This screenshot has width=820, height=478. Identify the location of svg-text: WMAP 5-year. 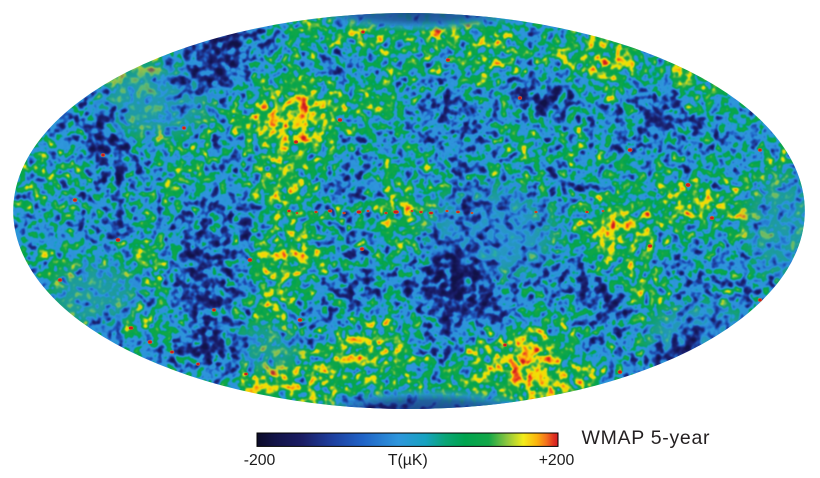
(646, 438).